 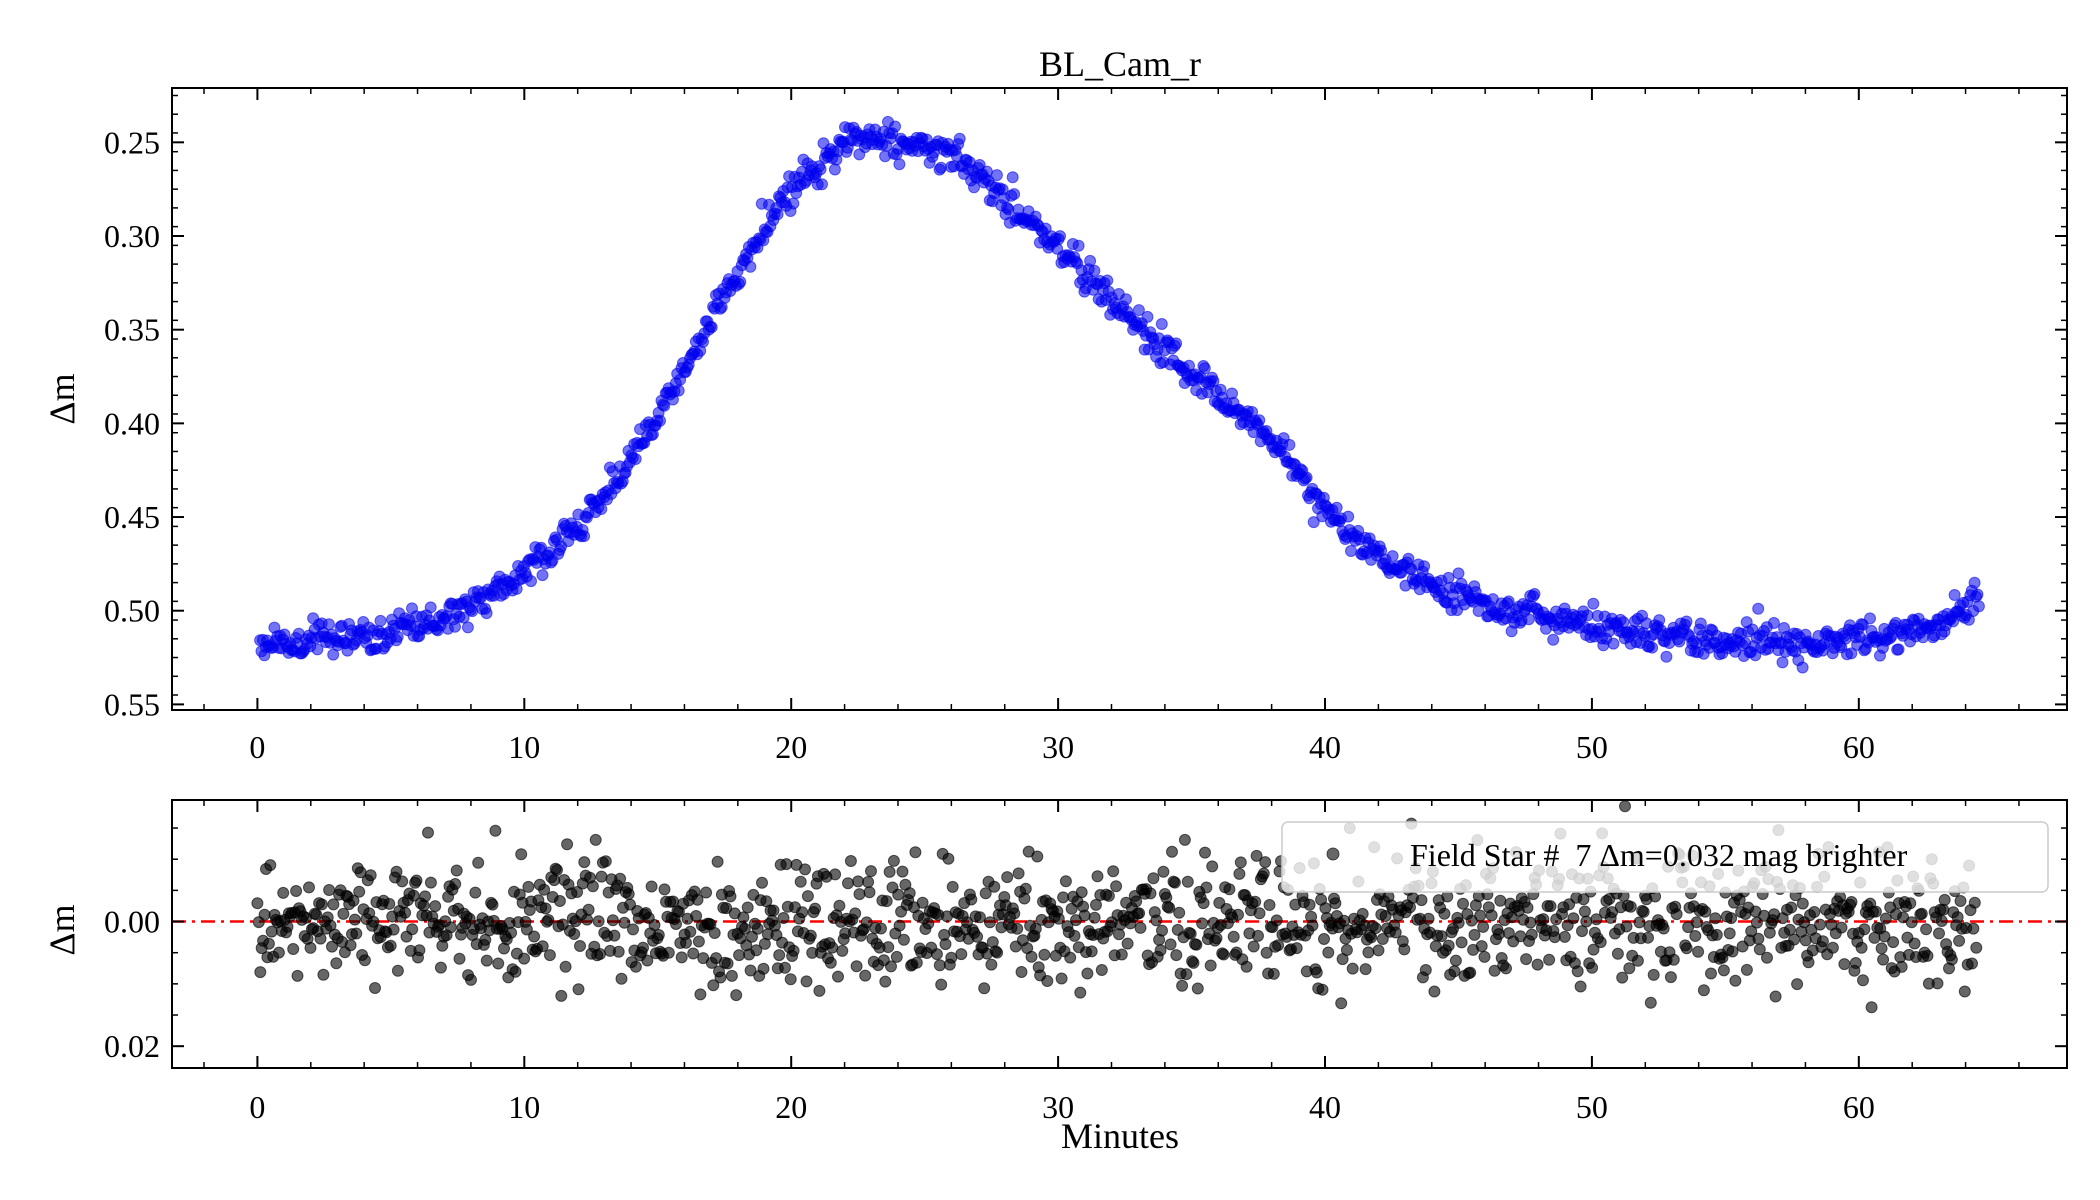 I want to click on y-tick-label: 0.40, so click(x=132, y=423).